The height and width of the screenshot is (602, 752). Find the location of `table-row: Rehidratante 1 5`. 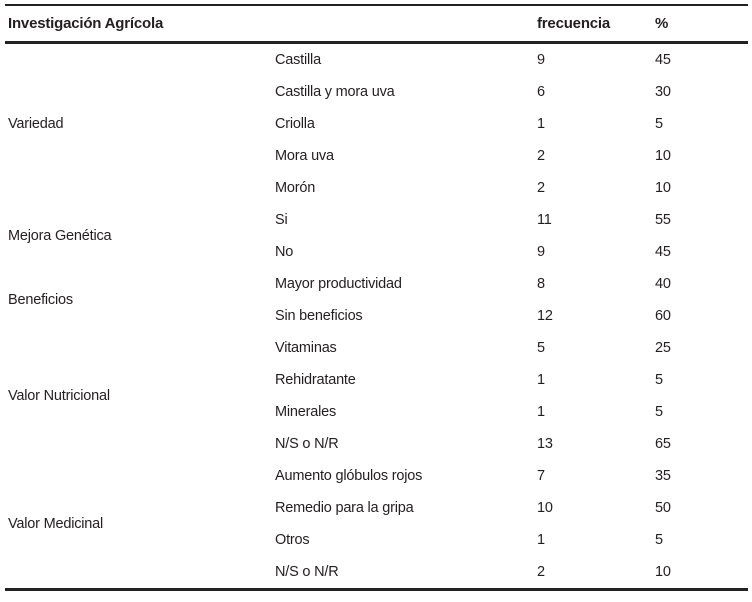

table-row: Rehidratante 1 5 is located at coordinates (376, 380).